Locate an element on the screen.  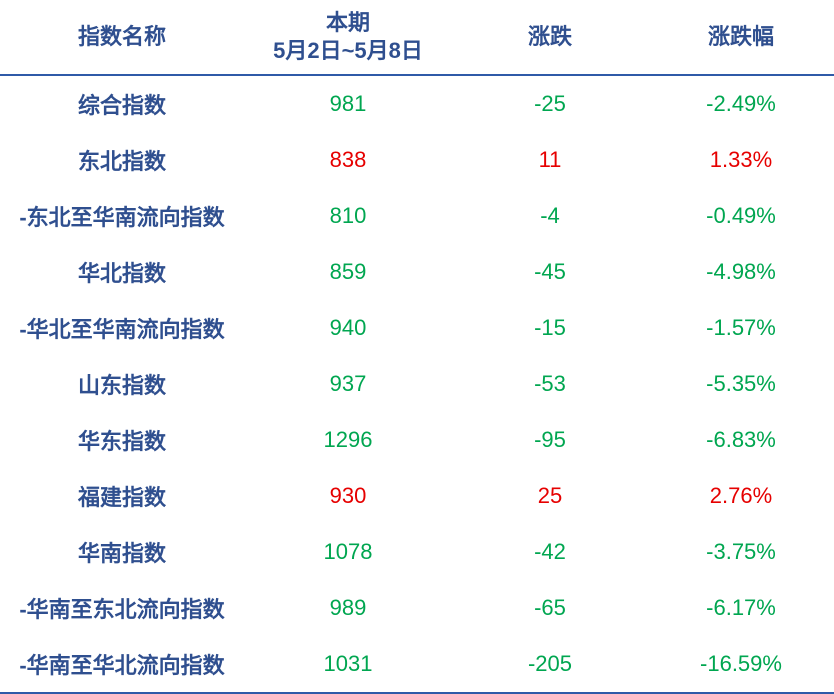
index-value: -4.98% is located at coordinates (741, 271).